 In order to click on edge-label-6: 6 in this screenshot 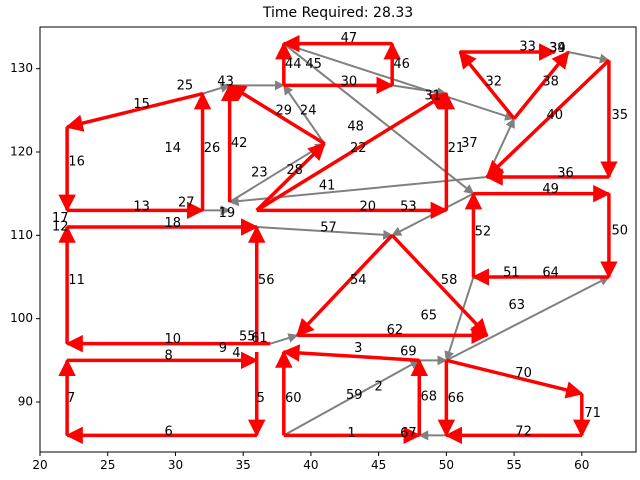, I will do `click(169, 432)`.